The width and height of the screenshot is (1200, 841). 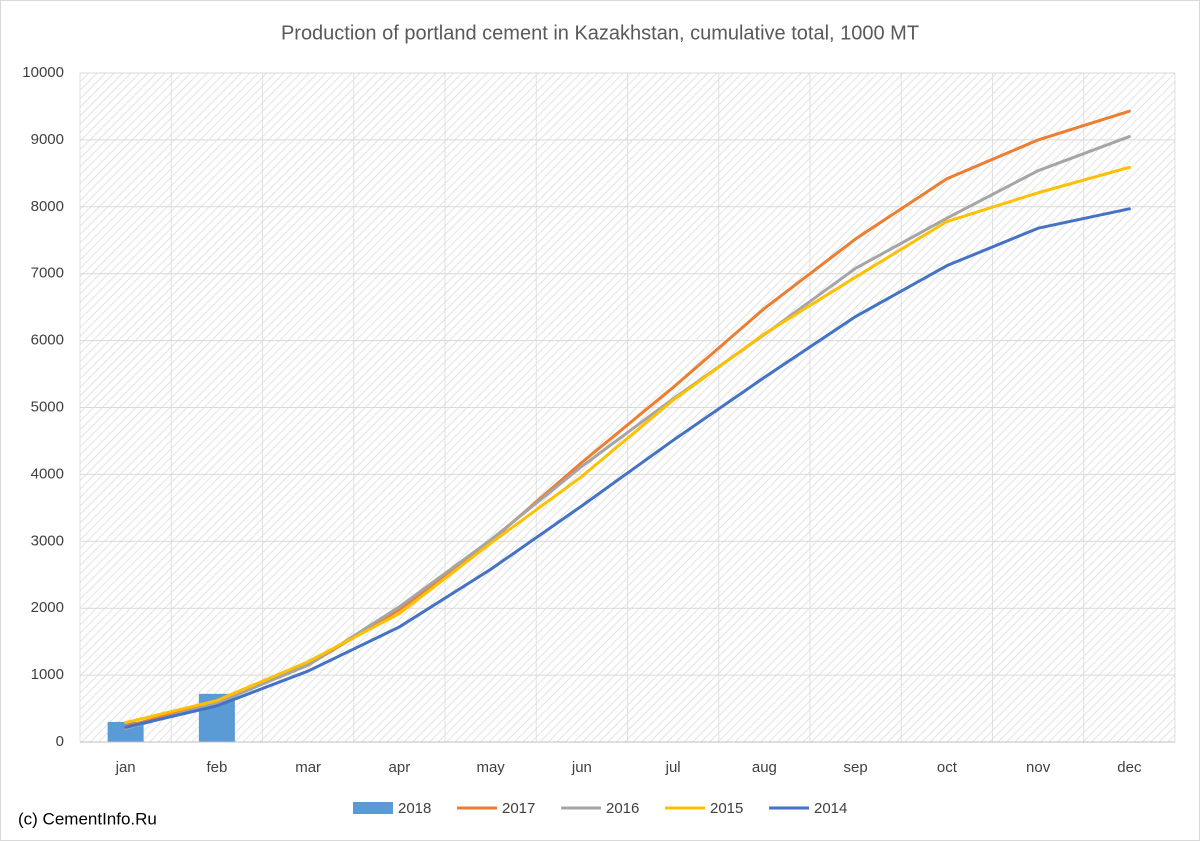 I want to click on legend-swatch, so click(x=373, y=808).